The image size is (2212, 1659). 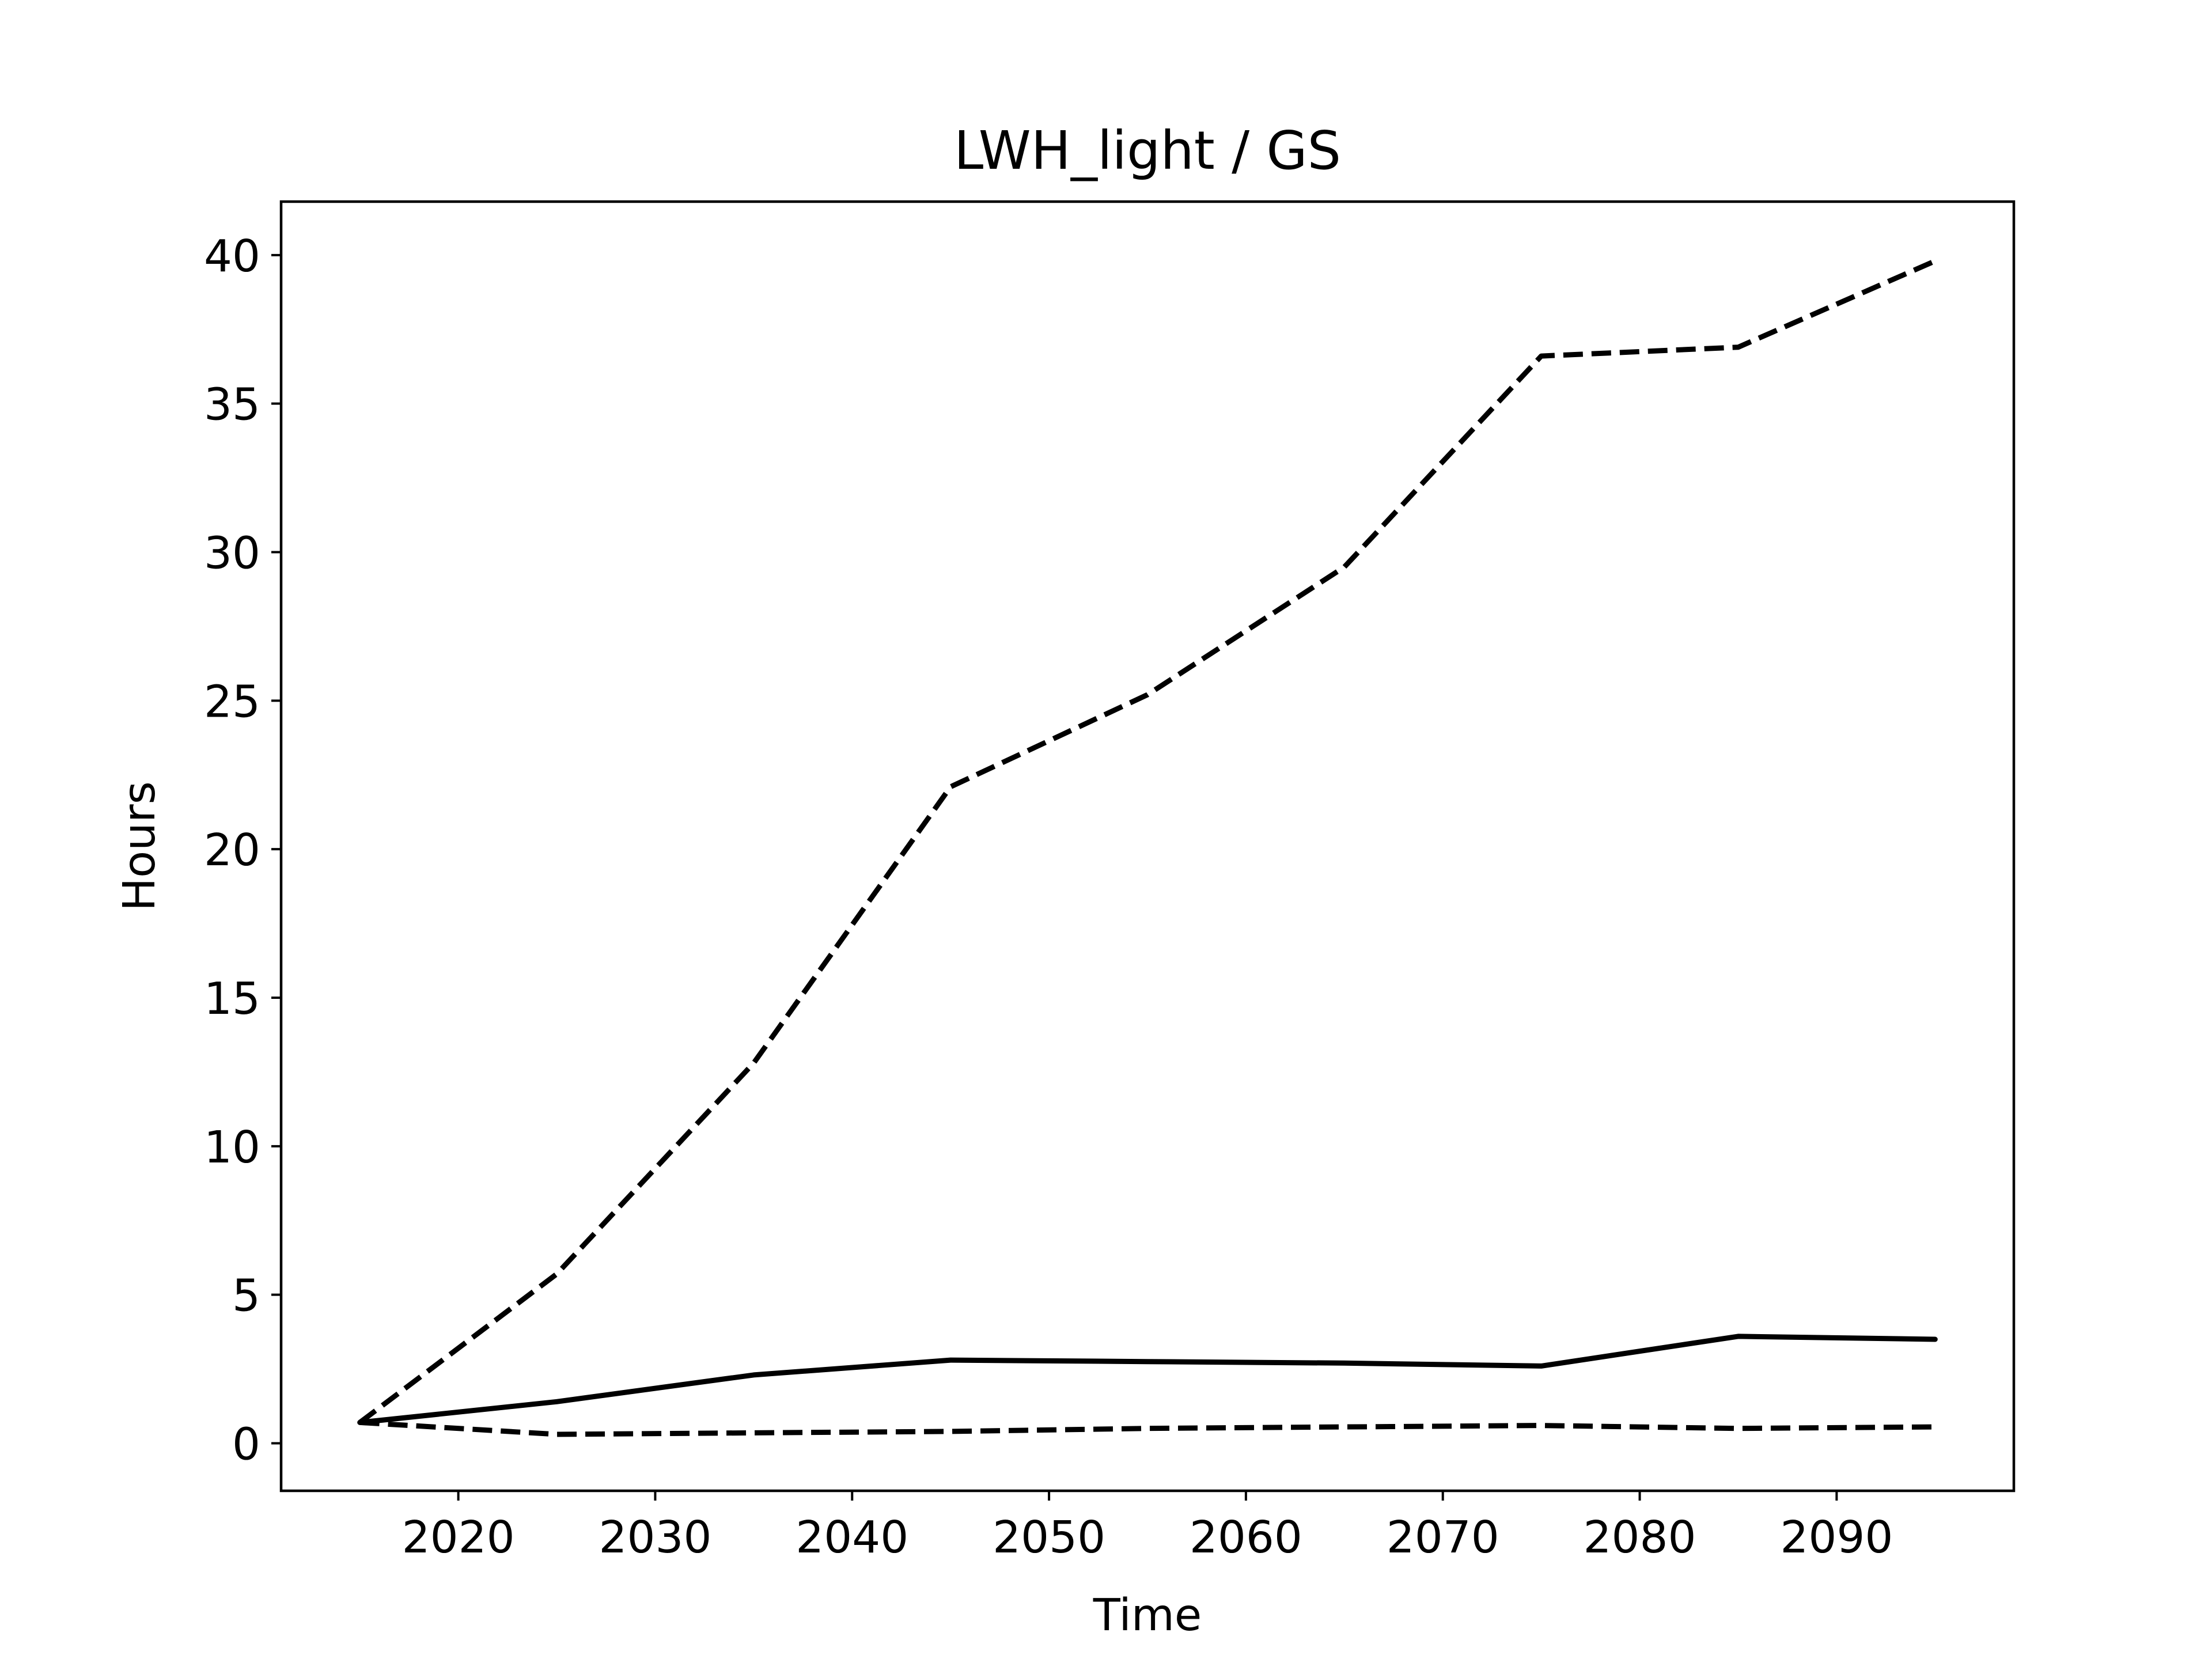 What do you see at coordinates (246, 1444) in the screenshot?
I see `y-tick-label: 0` at bounding box center [246, 1444].